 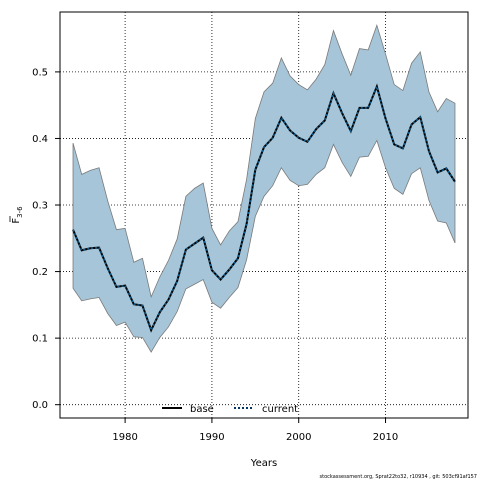 What do you see at coordinates (230, 409) in the screenshot?
I see `legend: base current` at bounding box center [230, 409].